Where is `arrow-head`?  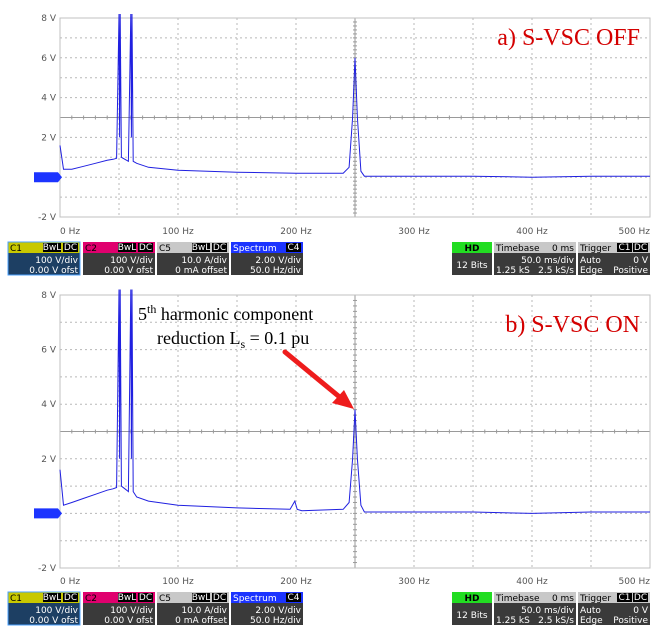
arrow-head is located at coordinates (343, 399).